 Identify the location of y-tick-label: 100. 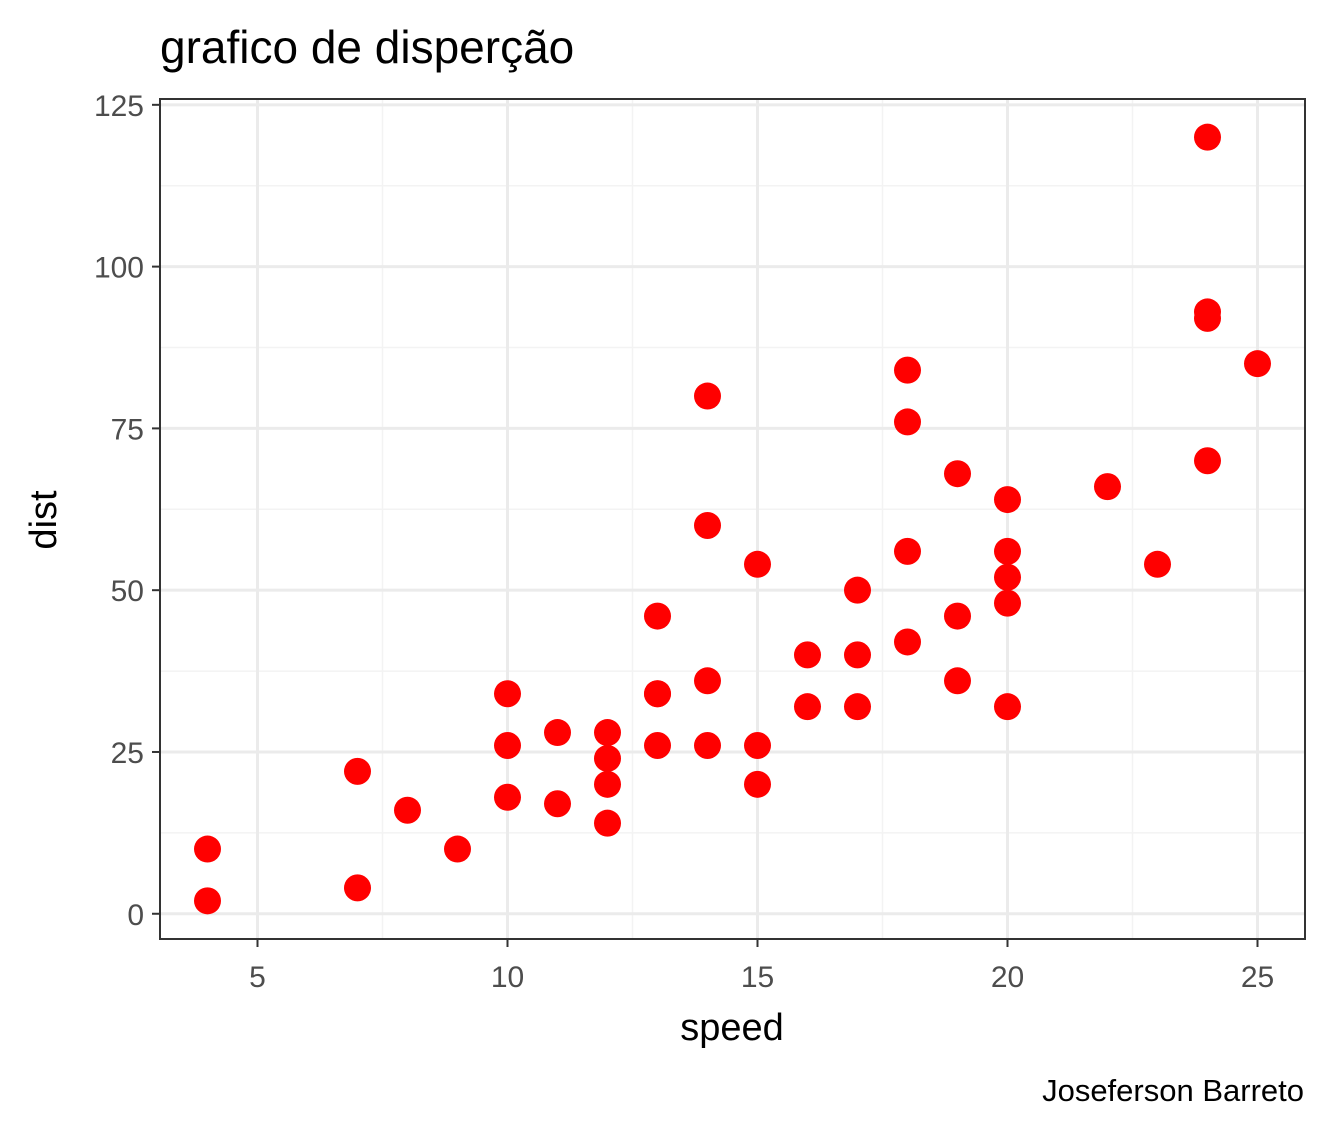
(119, 268).